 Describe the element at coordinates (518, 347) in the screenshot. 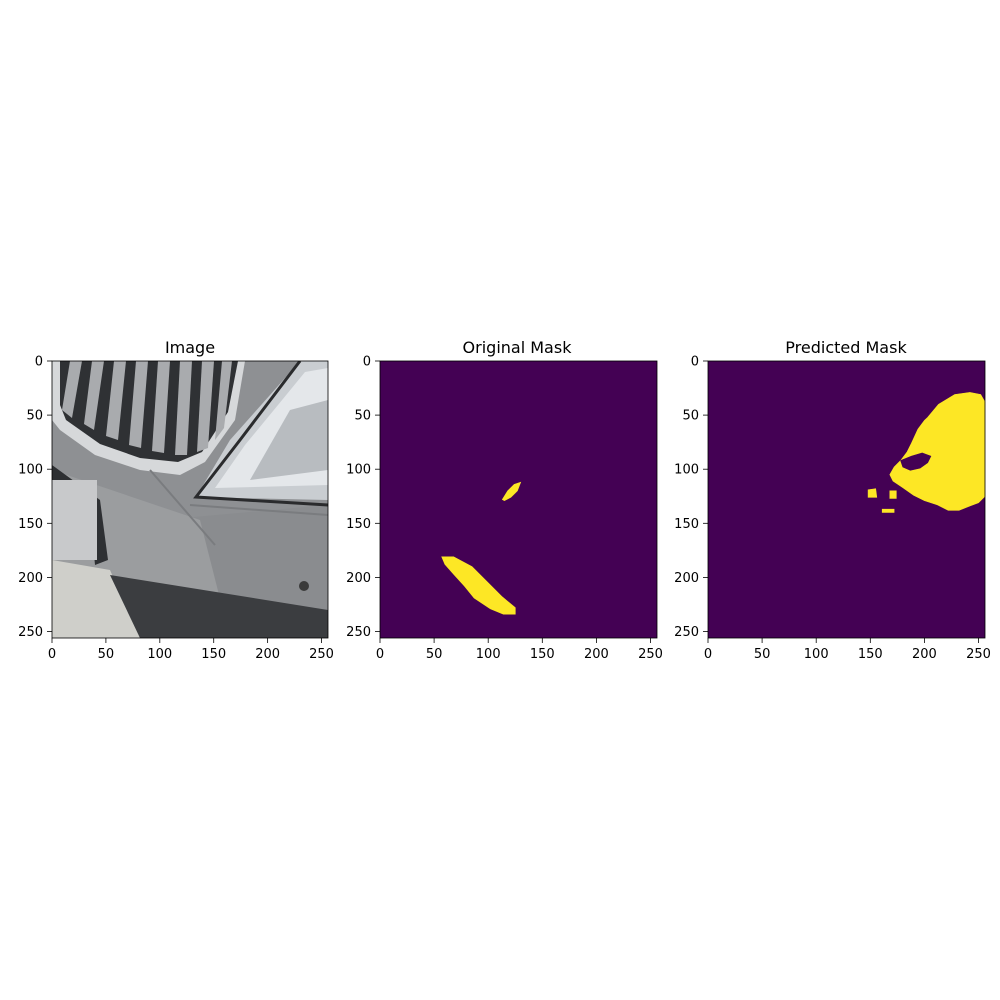

I see `subplot-title-original-mask: Original Mask` at that location.